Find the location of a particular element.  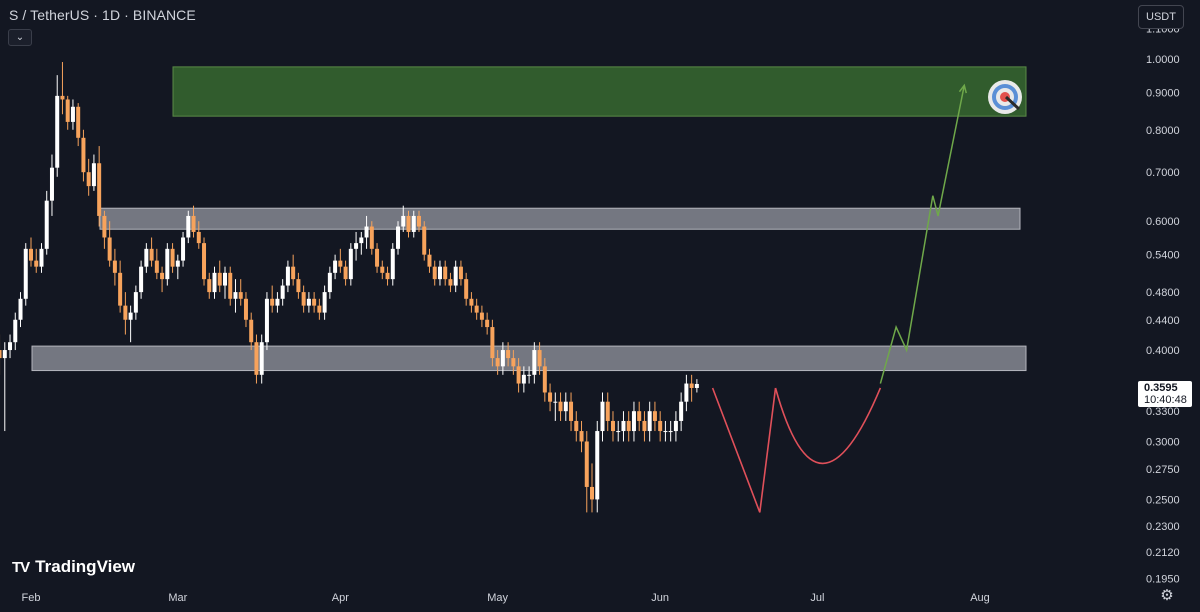

projection-arrowhead is located at coordinates (962, 88).